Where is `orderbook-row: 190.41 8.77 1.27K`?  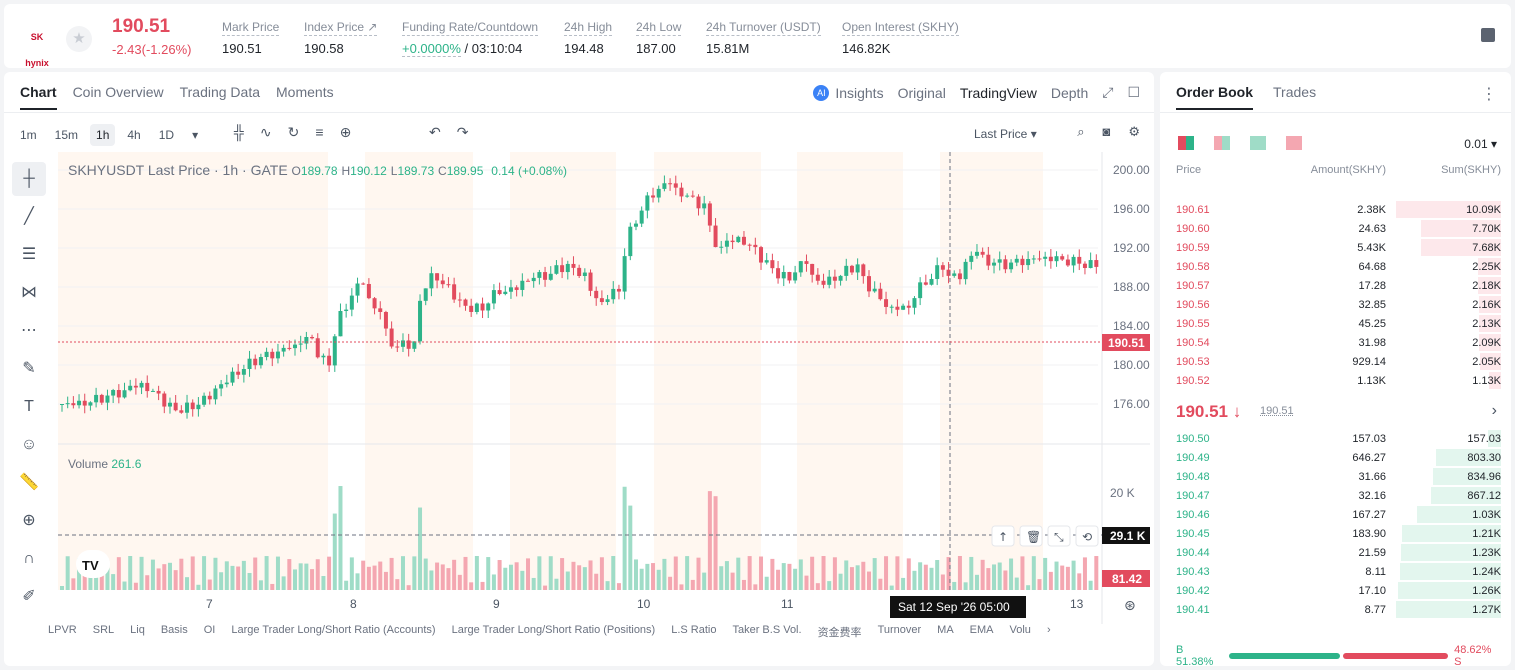
orderbook-row: 190.41 8.77 1.27K is located at coordinates (1338, 609).